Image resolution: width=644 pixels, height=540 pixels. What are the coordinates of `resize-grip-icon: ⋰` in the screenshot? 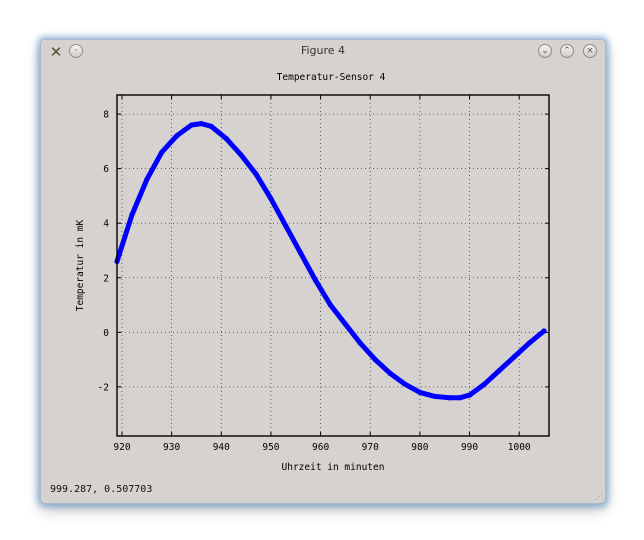 It's located at (599, 496).